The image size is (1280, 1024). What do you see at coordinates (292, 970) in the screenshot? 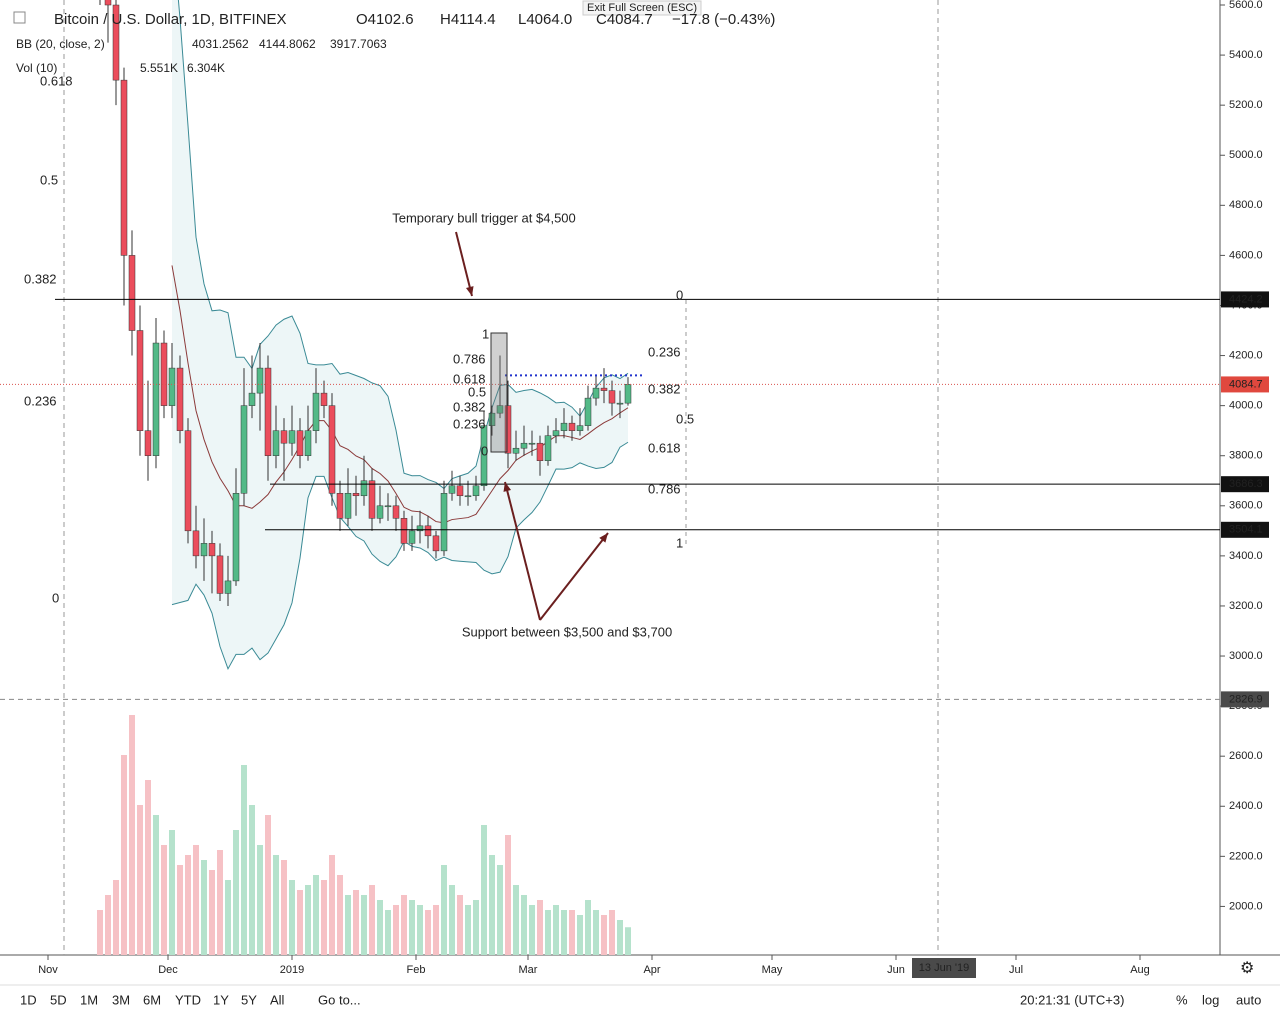
I see `x-tick-label: 2019` at bounding box center [292, 970].